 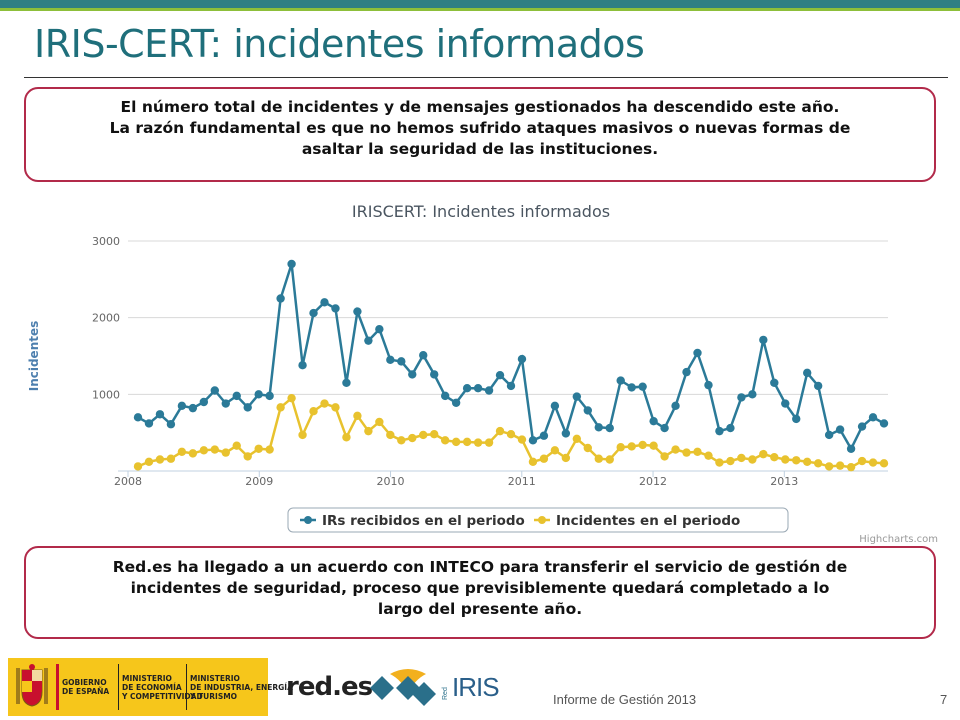 I want to click on chart-credit: Highcharts.com, so click(x=898, y=539).